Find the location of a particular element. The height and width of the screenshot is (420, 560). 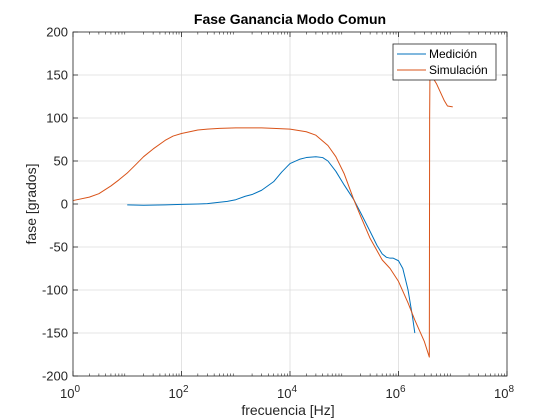

x-tick-label: 10⁶ is located at coordinates (395, 392).